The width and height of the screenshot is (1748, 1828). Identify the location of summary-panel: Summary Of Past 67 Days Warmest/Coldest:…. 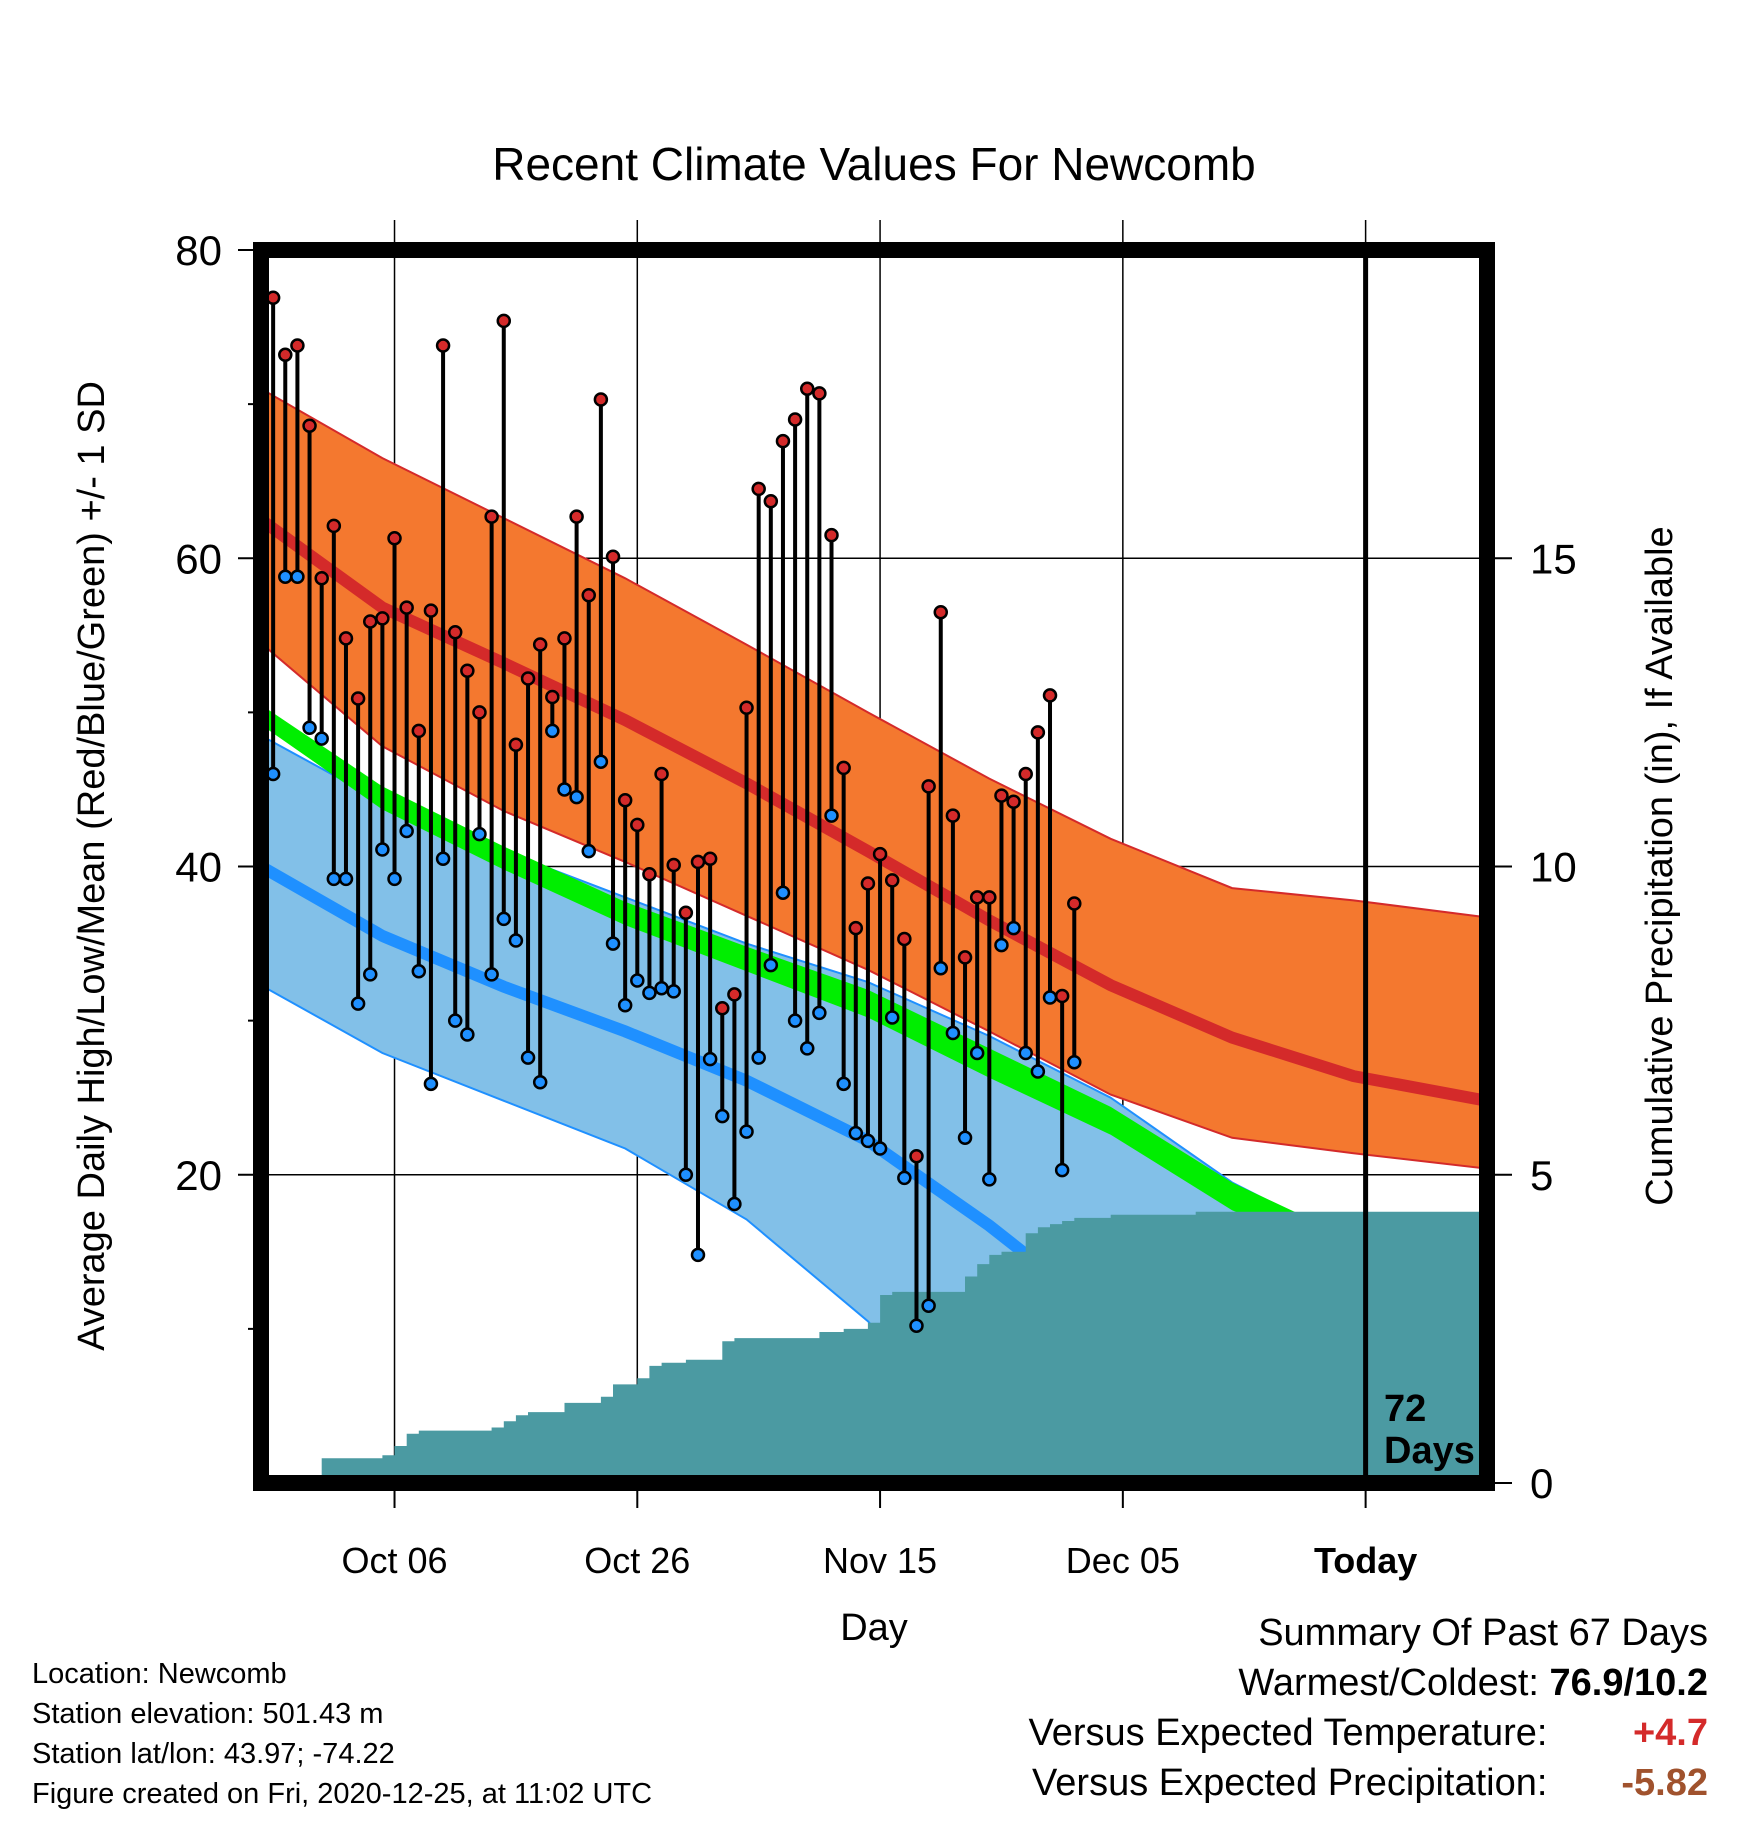
(1368, 1708).